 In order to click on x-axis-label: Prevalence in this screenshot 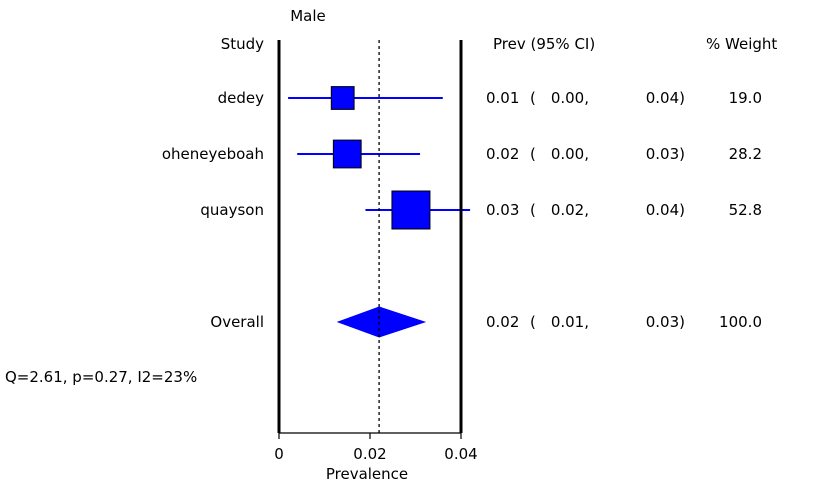, I will do `click(367, 474)`.